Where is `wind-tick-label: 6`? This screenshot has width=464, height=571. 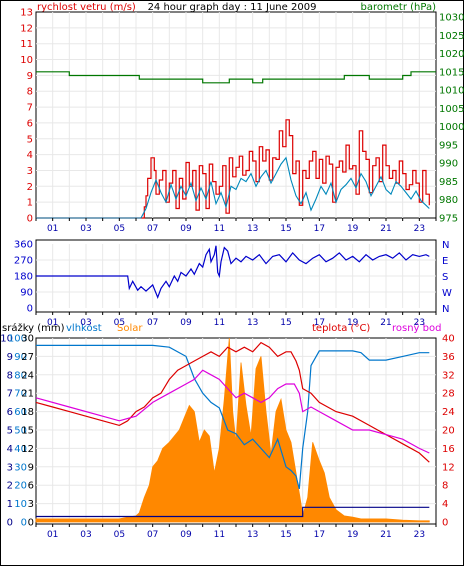 wind-tick-label: 6 is located at coordinates (30, 123).